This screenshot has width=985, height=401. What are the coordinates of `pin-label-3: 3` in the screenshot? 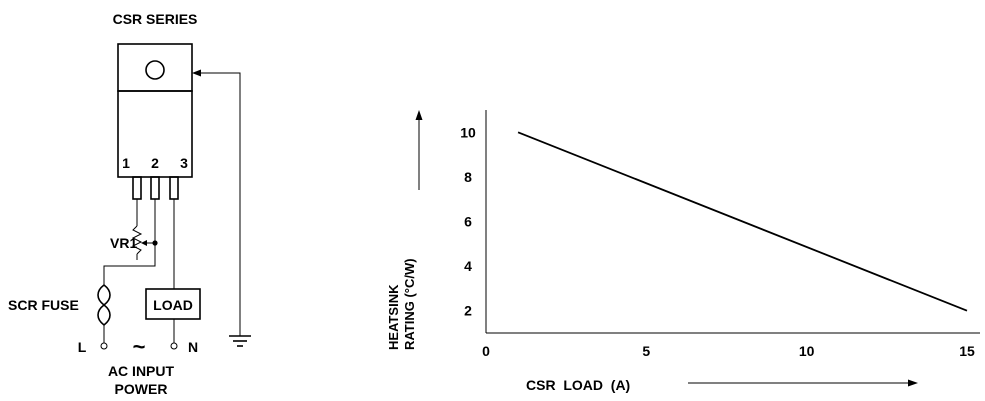 It's located at (184, 163).